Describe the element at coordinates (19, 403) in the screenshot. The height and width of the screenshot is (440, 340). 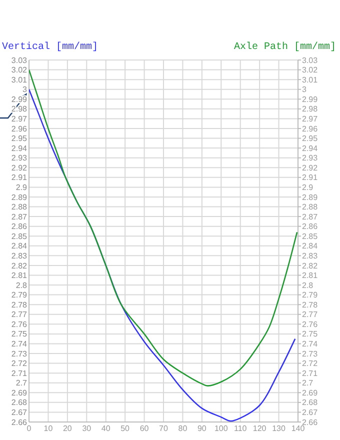
I see `y-tick-label: 2.68` at that location.